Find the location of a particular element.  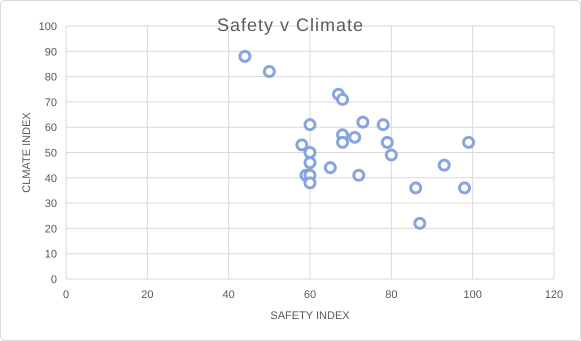

x-tick-label: 40 is located at coordinates (228, 295).